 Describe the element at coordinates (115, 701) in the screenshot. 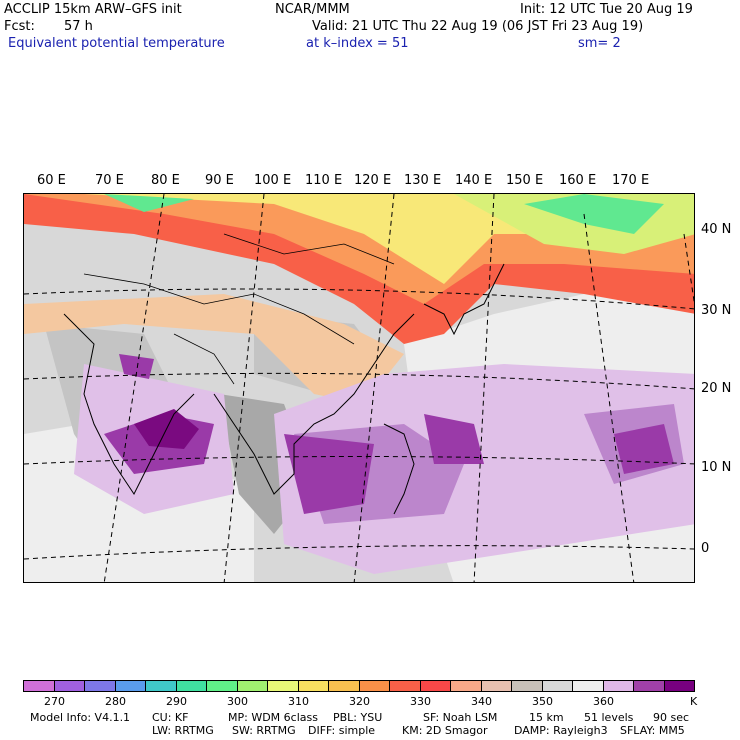

I see `color-bar-tick-label: 280` at that location.